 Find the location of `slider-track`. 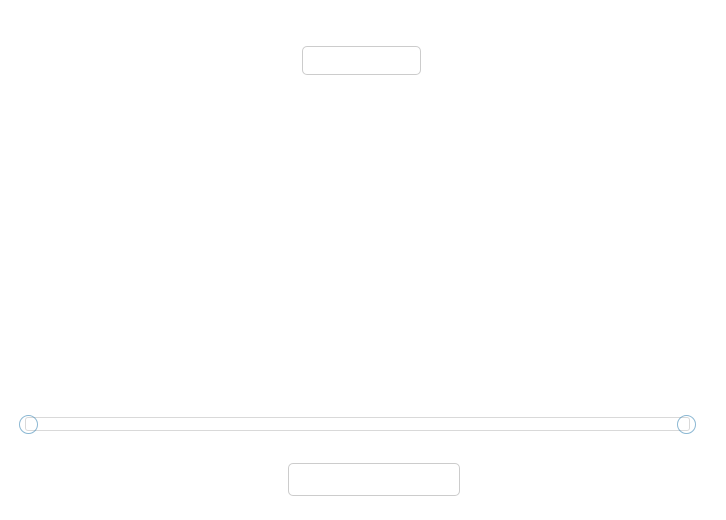

slider-track is located at coordinates (357, 424).